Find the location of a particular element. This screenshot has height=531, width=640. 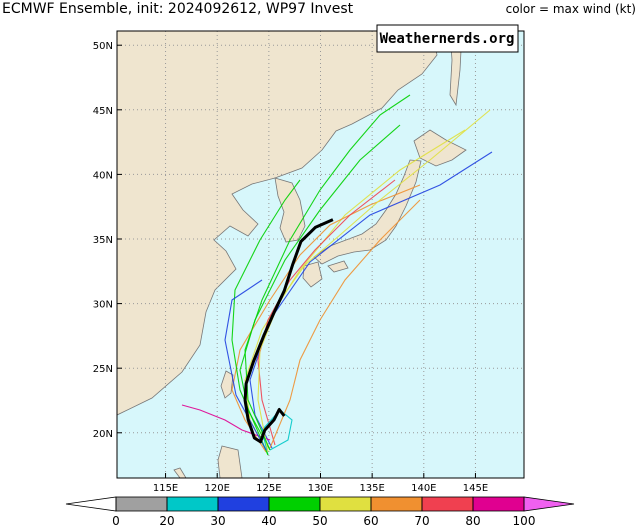

y-tick-label: 50N is located at coordinates (103, 46).